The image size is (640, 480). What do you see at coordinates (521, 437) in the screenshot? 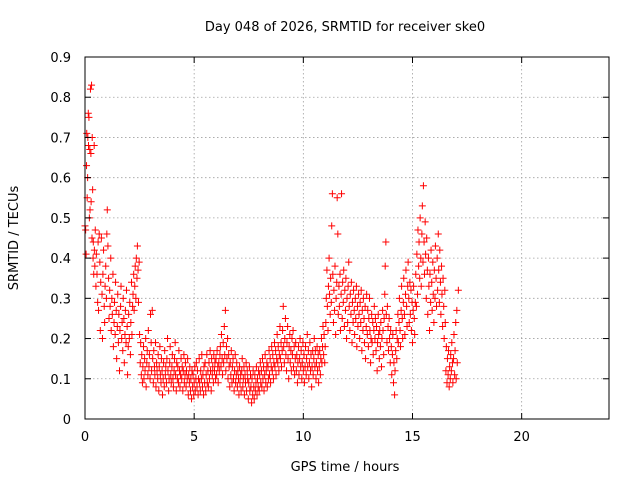
I see `x-tick-label: 20` at bounding box center [521, 437].